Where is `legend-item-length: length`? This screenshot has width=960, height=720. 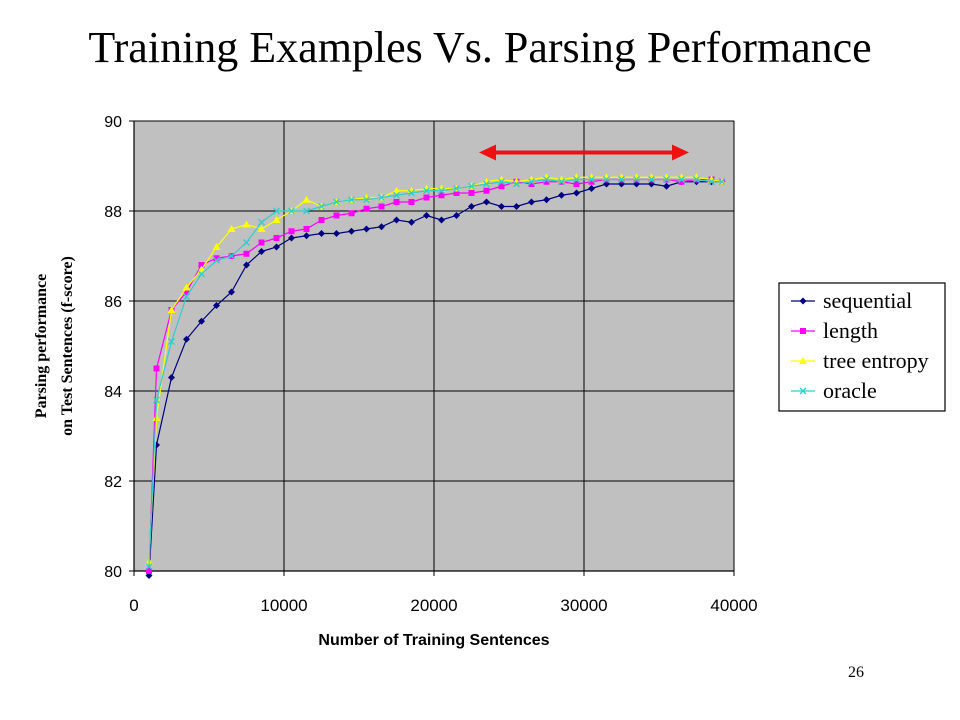
legend-item-length: length is located at coordinates (834, 330).